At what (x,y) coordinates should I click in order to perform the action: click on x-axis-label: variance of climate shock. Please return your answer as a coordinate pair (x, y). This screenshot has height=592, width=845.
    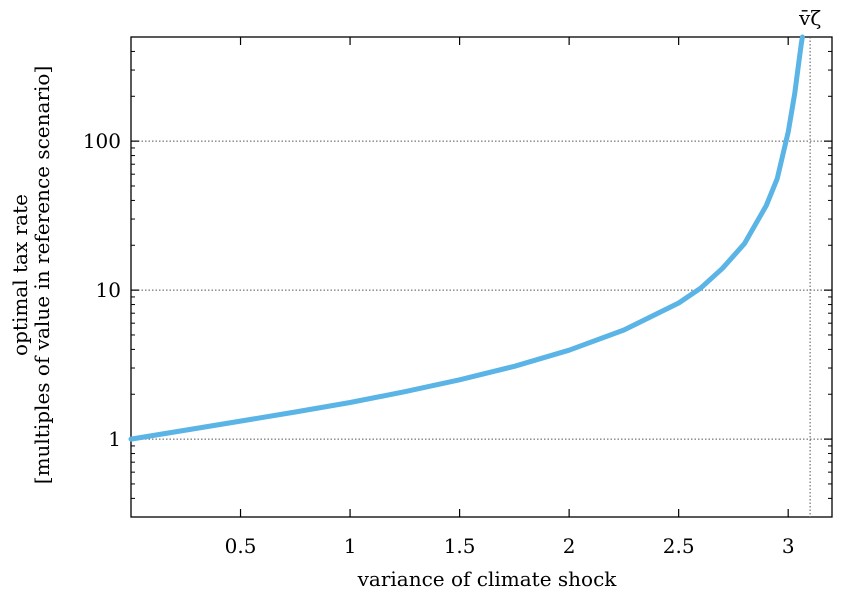
    Looking at the image, I should click on (487, 579).